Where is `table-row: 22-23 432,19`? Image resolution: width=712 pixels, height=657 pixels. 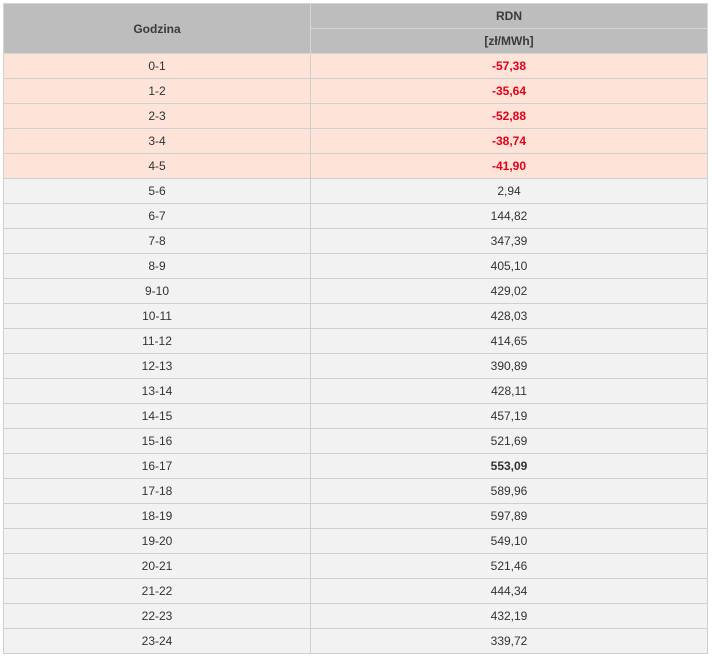 table-row: 22-23 432,19 is located at coordinates (355, 616).